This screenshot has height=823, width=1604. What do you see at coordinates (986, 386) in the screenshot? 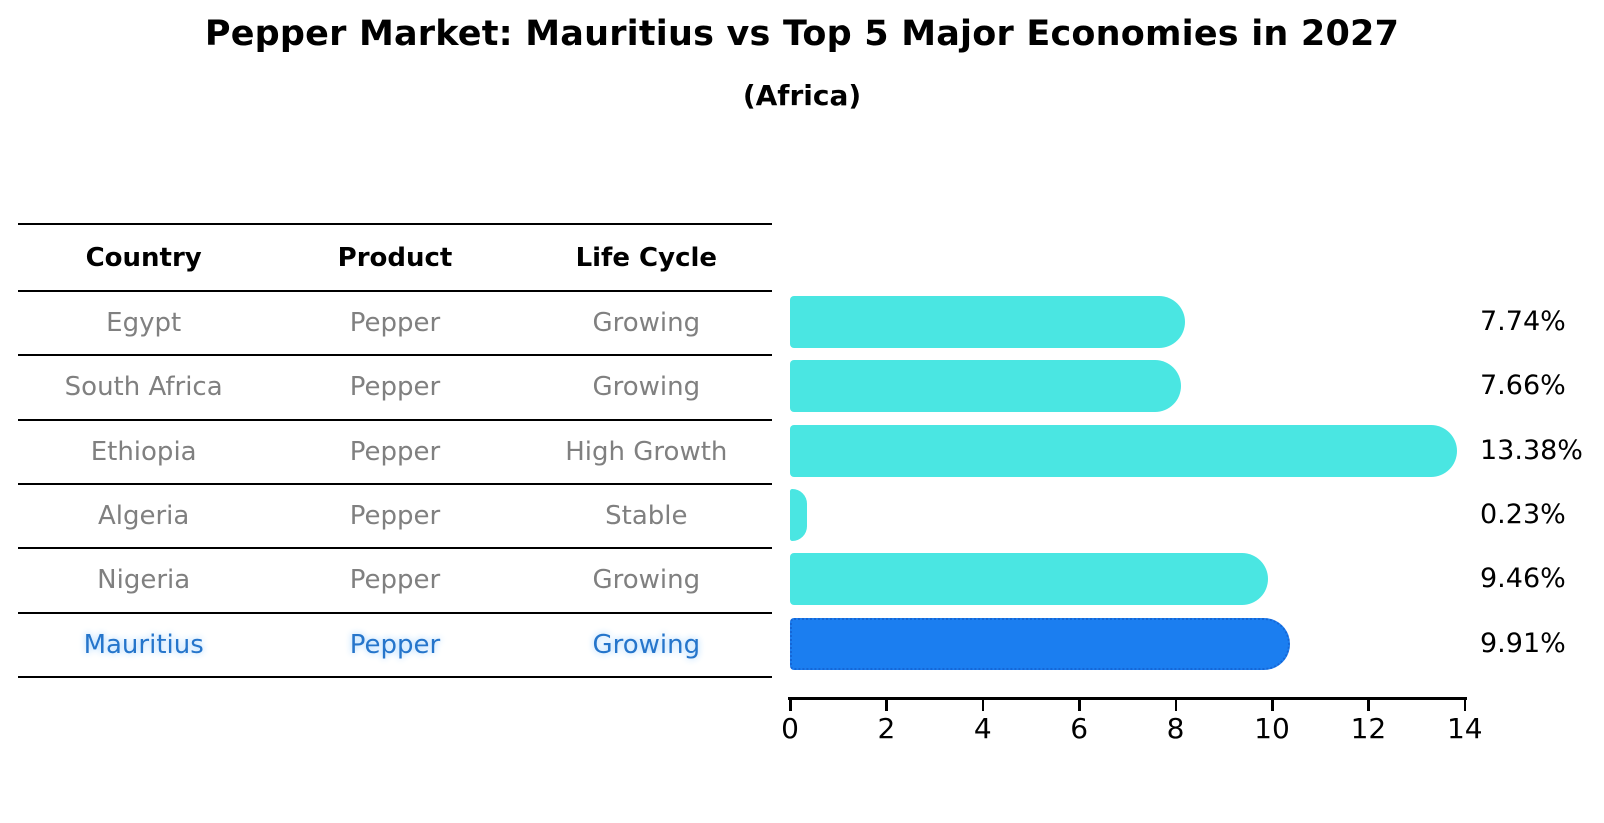
I see `bar-south-africa` at bounding box center [986, 386].